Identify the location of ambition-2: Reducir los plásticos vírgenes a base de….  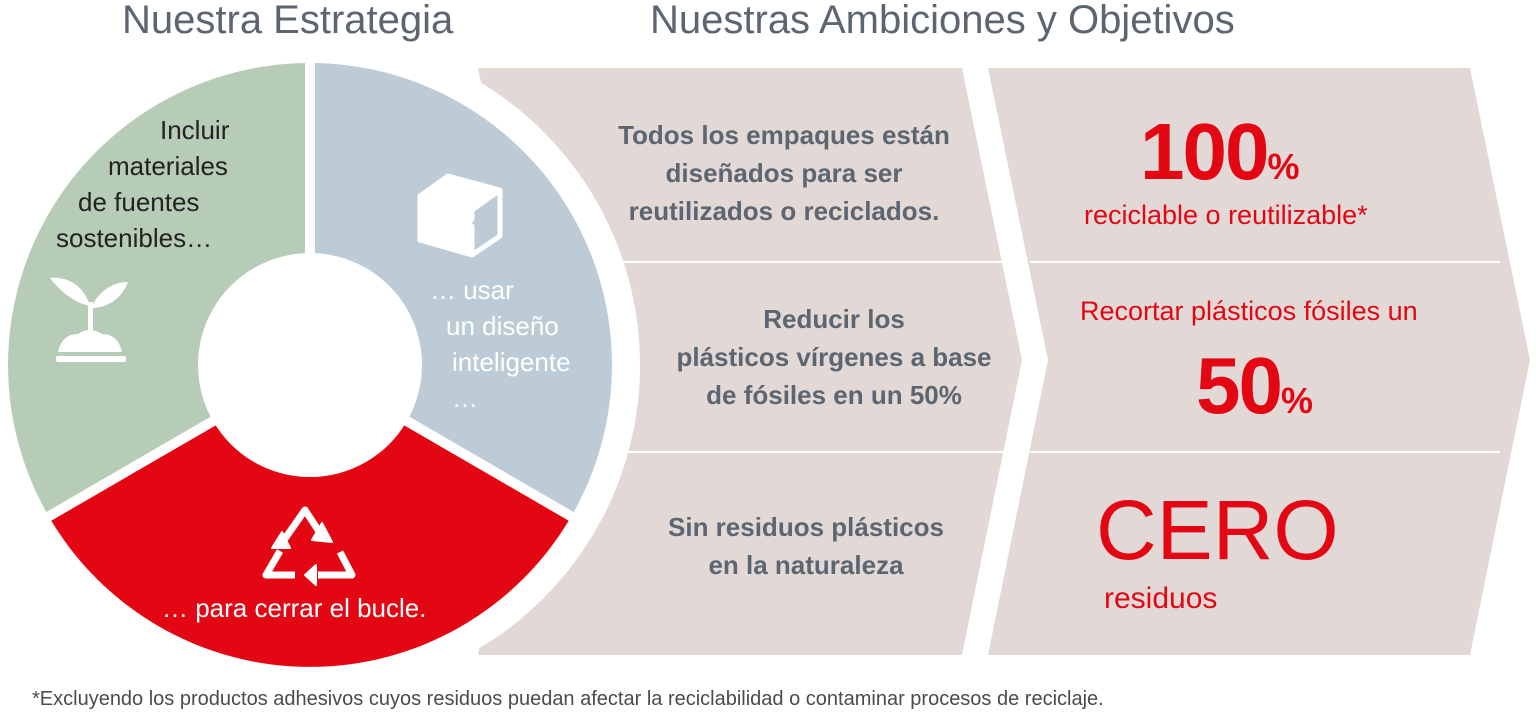
(834, 357).